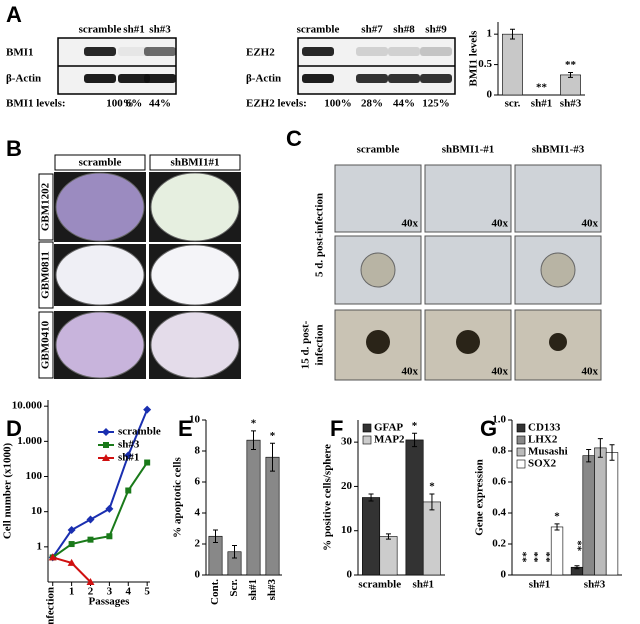  Describe the element at coordinates (320, 345) in the screenshot. I see `row-header: infection` at that location.